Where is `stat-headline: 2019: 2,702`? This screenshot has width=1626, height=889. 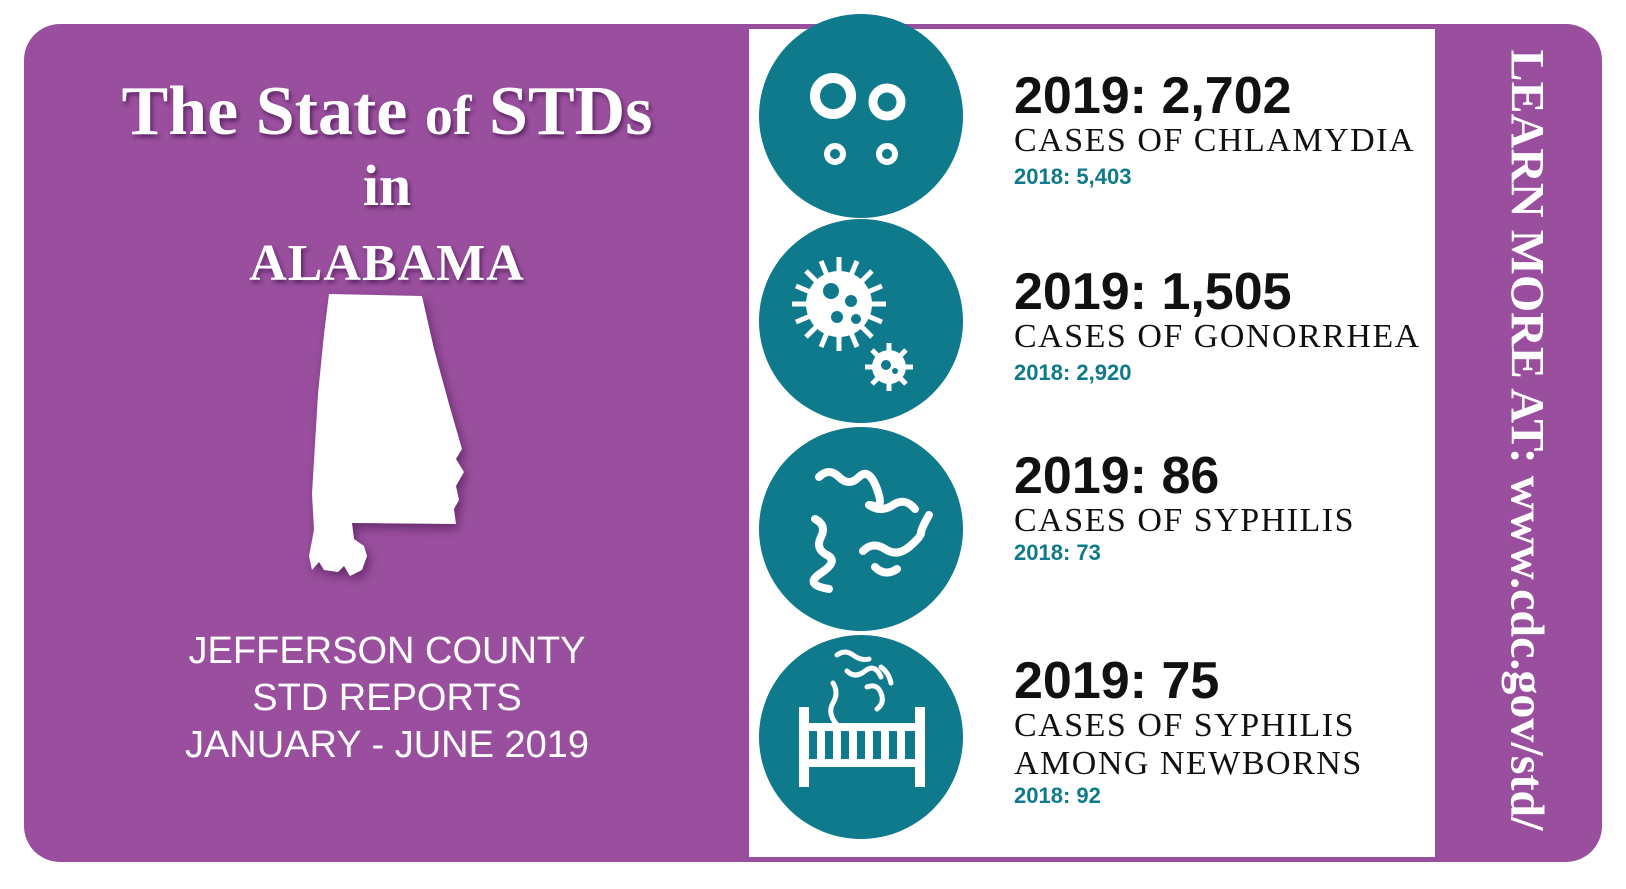 stat-headline: 2019: 2,702 is located at coordinates (1153, 96).